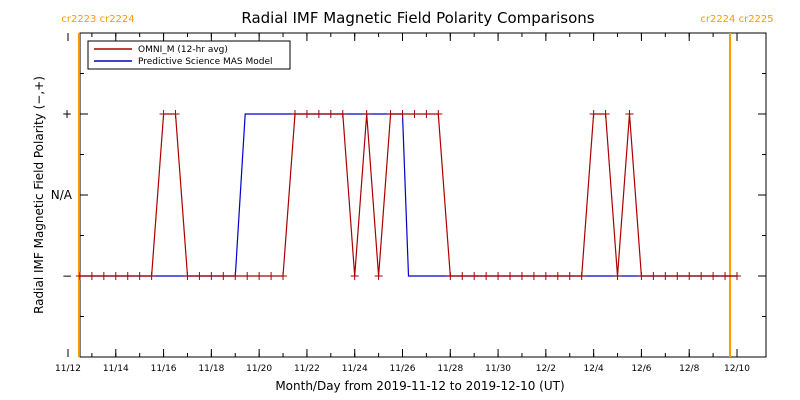 The height and width of the screenshot is (400, 800). Describe the element at coordinates (737, 369) in the screenshot. I see `x-tick-label: 12/10` at that location.